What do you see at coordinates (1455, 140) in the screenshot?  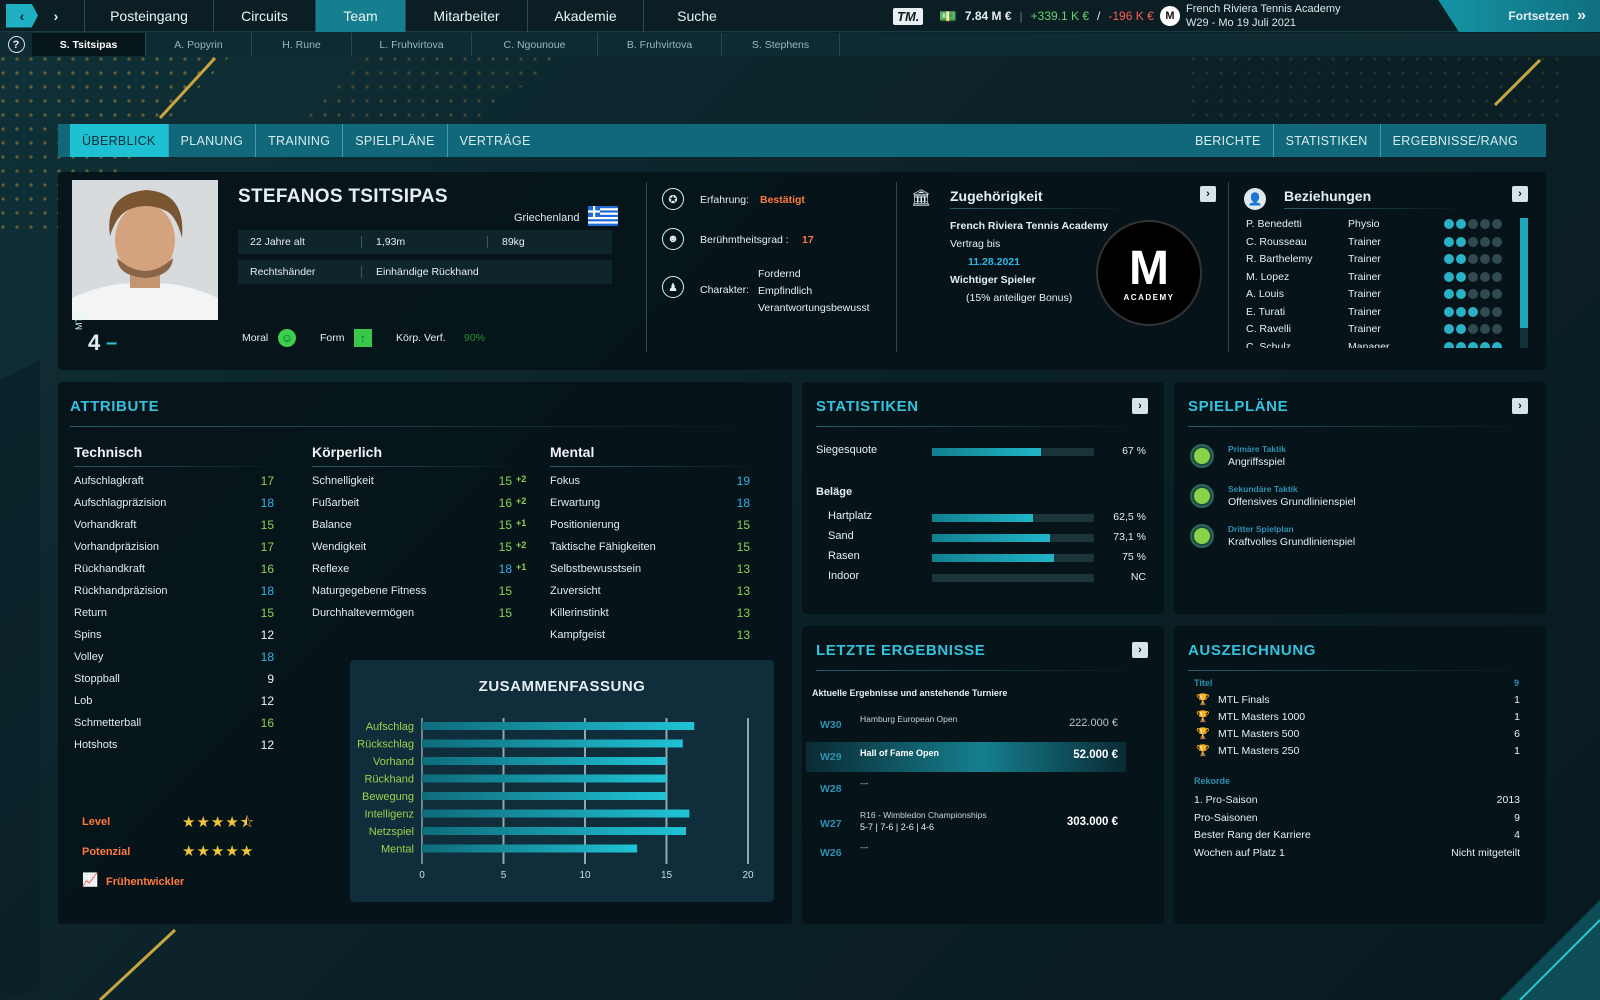 I see `tab-ergebnisse-rang: ERGEBNISSE/RANG` at bounding box center [1455, 140].